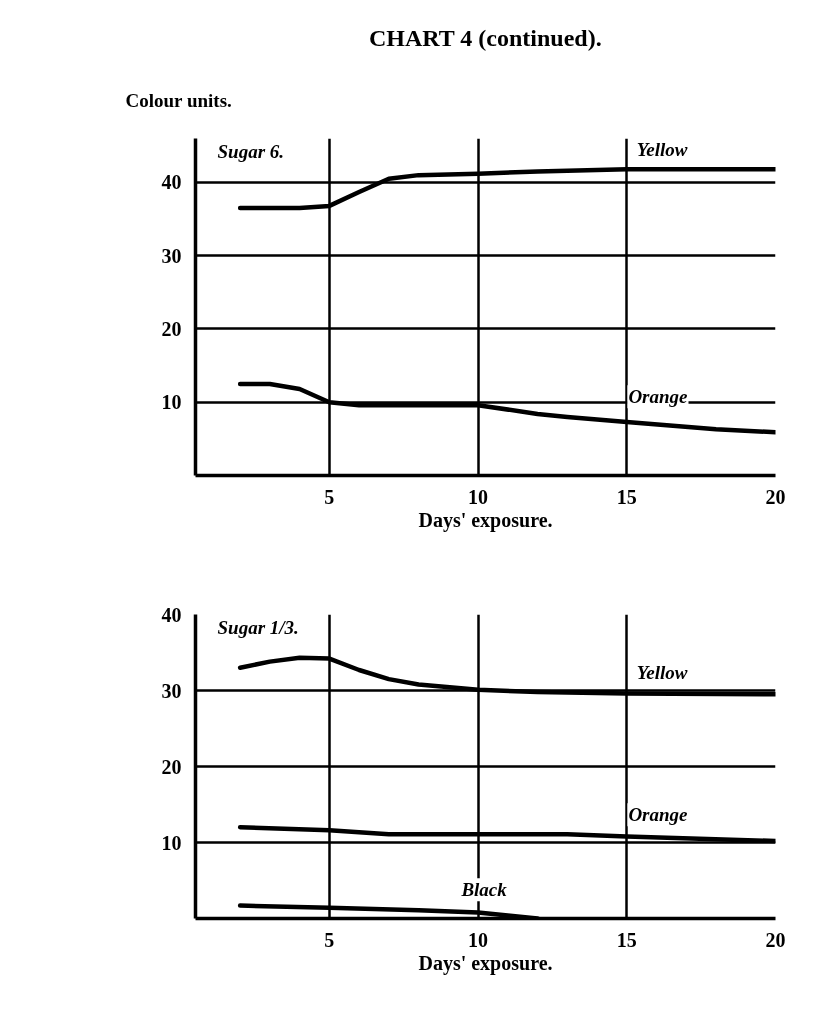  Describe the element at coordinates (178, 100) in the screenshot. I see `y-axis-title: Colour units.` at that location.